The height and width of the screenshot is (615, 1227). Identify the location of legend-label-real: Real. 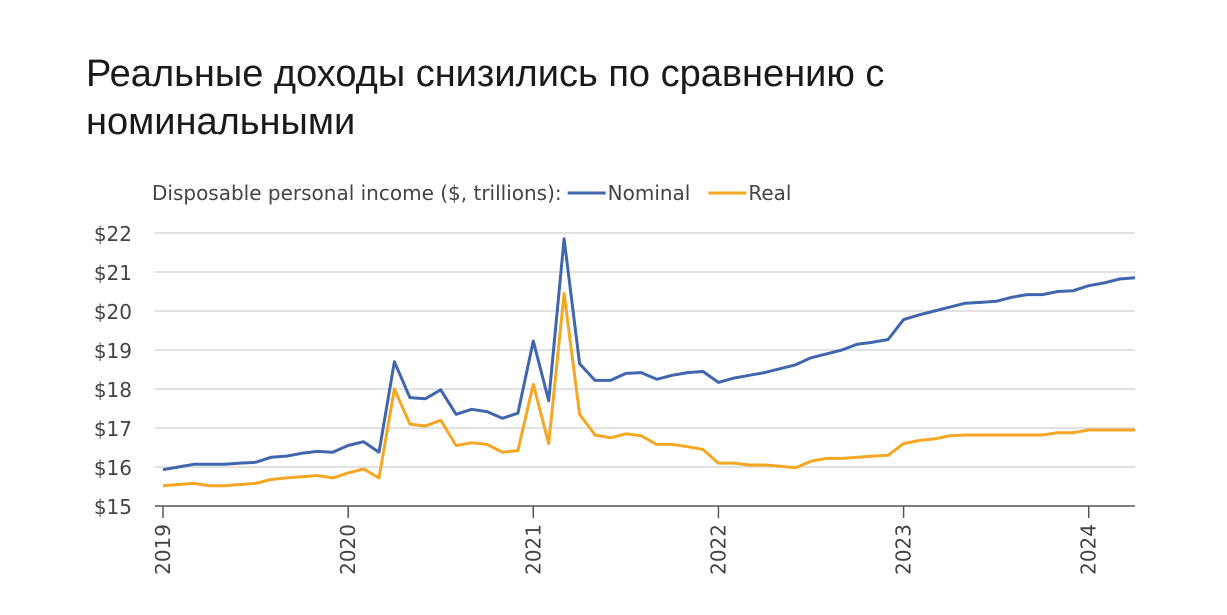
(769, 193).